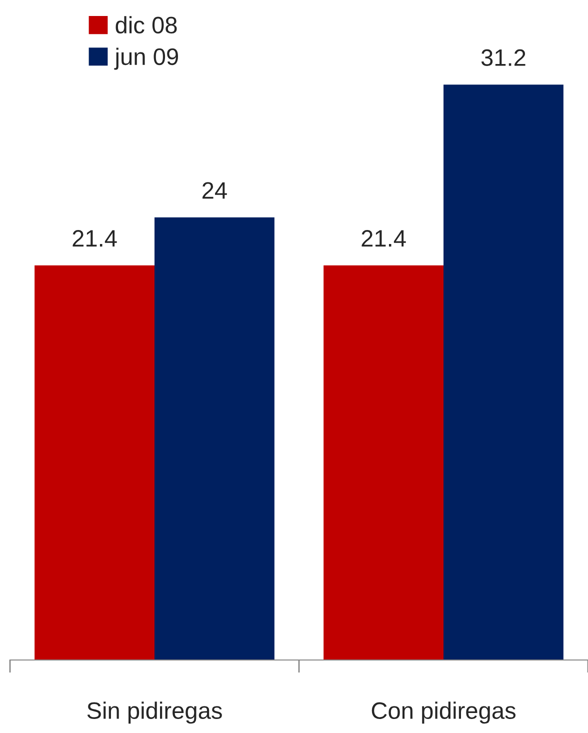  Describe the element at coordinates (444, 713) in the screenshot. I see `x-tick-label: Con pidiregas` at that location.